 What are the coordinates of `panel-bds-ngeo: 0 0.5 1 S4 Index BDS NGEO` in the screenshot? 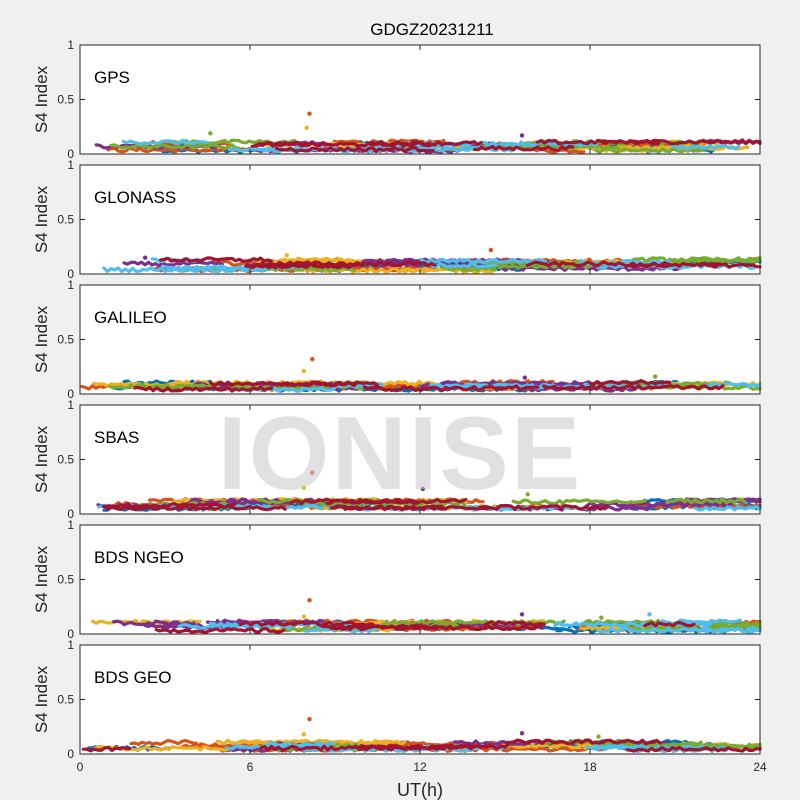 It's located at (397, 579).